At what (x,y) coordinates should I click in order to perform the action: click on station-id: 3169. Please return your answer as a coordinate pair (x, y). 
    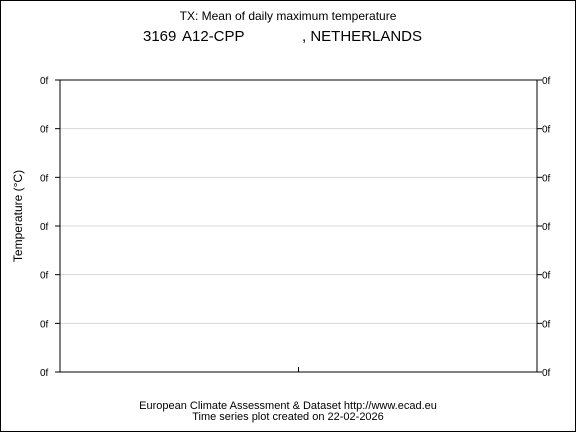
    Looking at the image, I should click on (160, 36).